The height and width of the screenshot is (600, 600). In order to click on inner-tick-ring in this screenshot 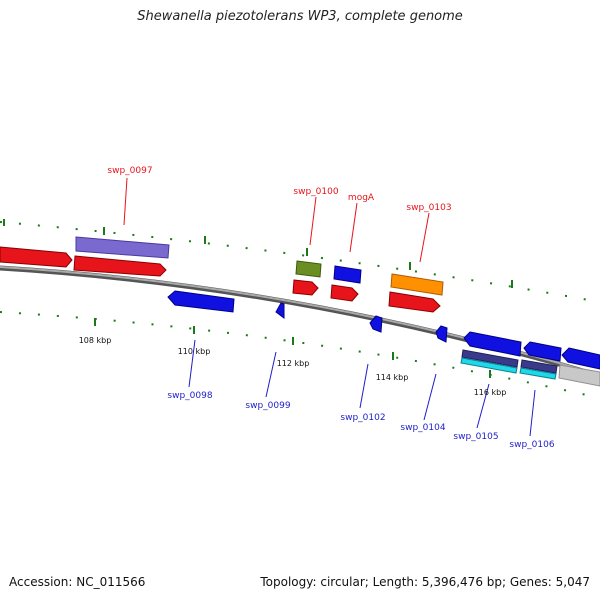, I will do `click(300, 355)`.